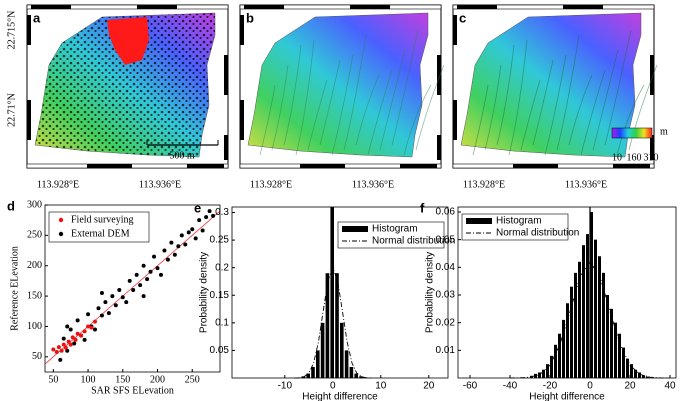  What do you see at coordinates (510, 386) in the screenshot?
I see `x-tick-label: -40` at bounding box center [510, 386].